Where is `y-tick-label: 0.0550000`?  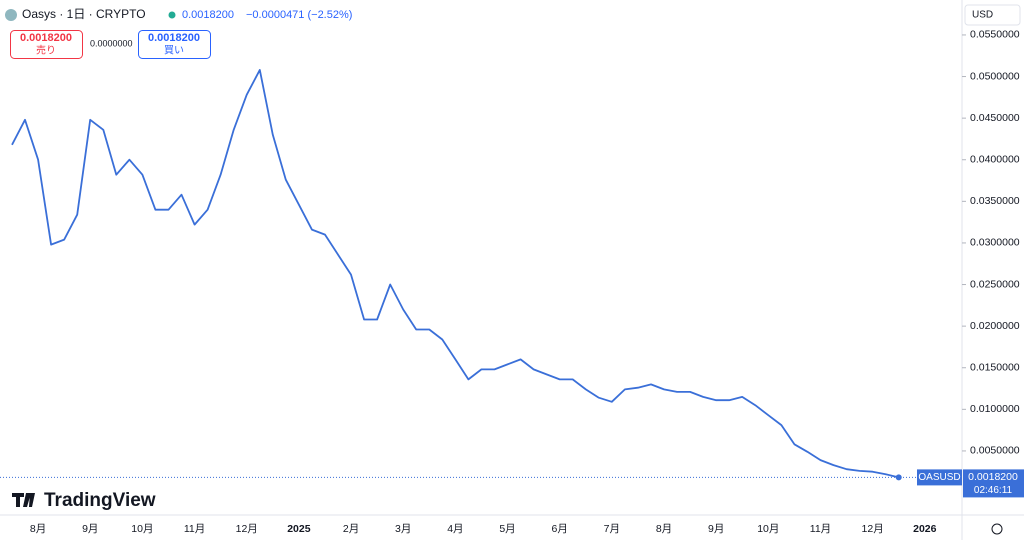 y-tick-label: 0.0550000 is located at coordinates (995, 35).